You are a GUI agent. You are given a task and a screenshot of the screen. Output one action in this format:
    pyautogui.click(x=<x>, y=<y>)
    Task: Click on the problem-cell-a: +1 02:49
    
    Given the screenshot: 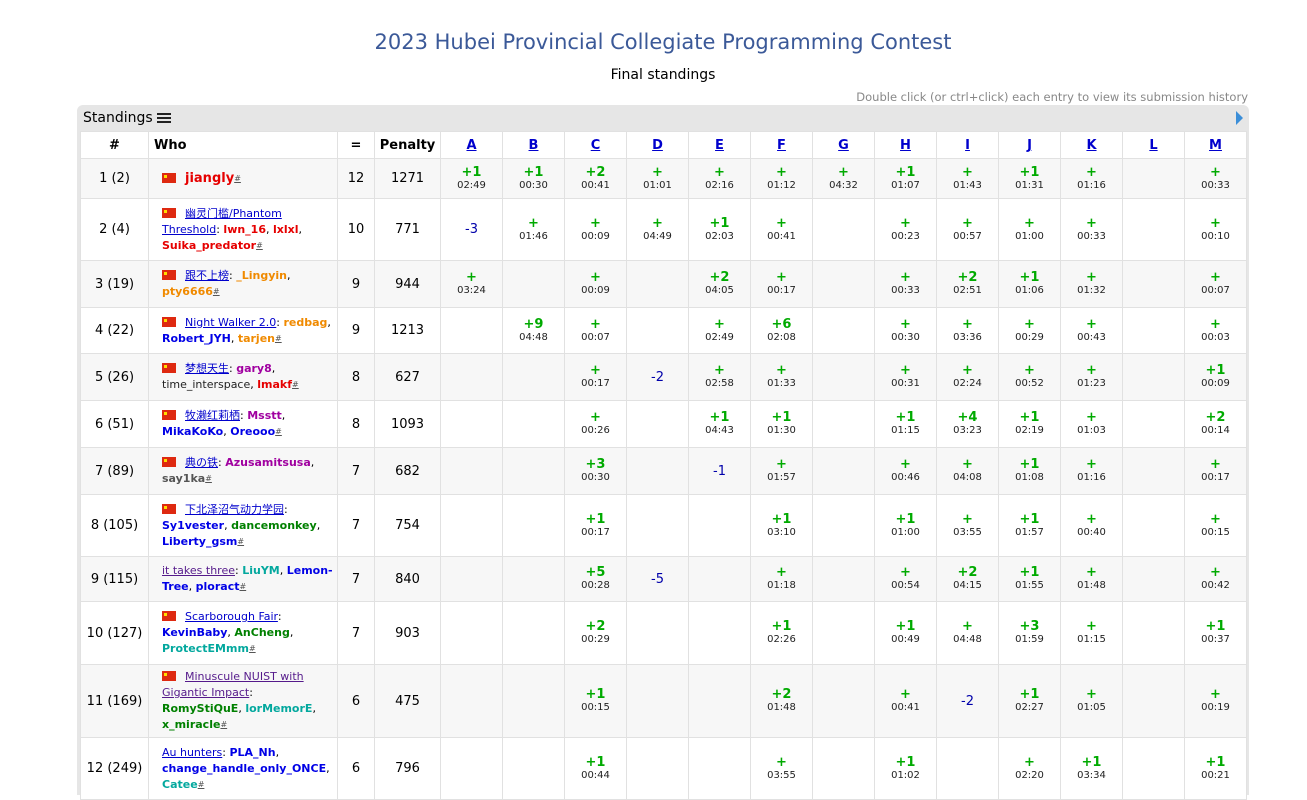 What is the action you would take?
    pyautogui.click(x=471, y=178)
    